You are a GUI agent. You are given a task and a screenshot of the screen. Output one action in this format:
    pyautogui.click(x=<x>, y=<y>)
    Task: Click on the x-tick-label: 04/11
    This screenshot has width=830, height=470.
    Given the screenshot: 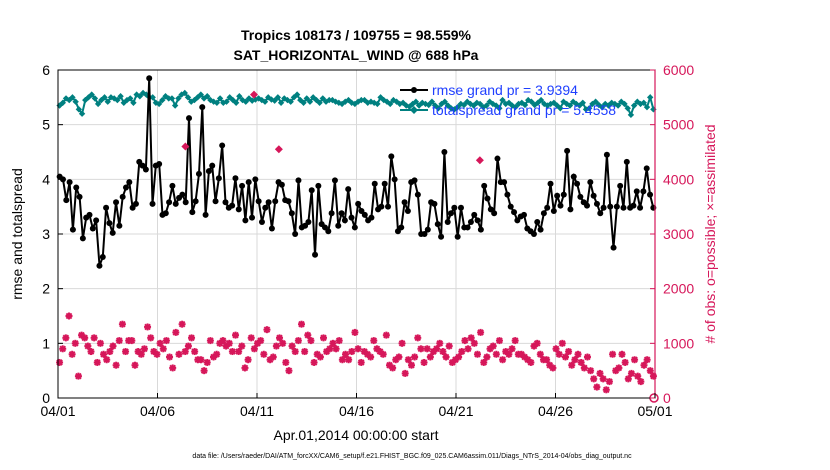 What is the action you would take?
    pyautogui.click(x=257, y=411)
    